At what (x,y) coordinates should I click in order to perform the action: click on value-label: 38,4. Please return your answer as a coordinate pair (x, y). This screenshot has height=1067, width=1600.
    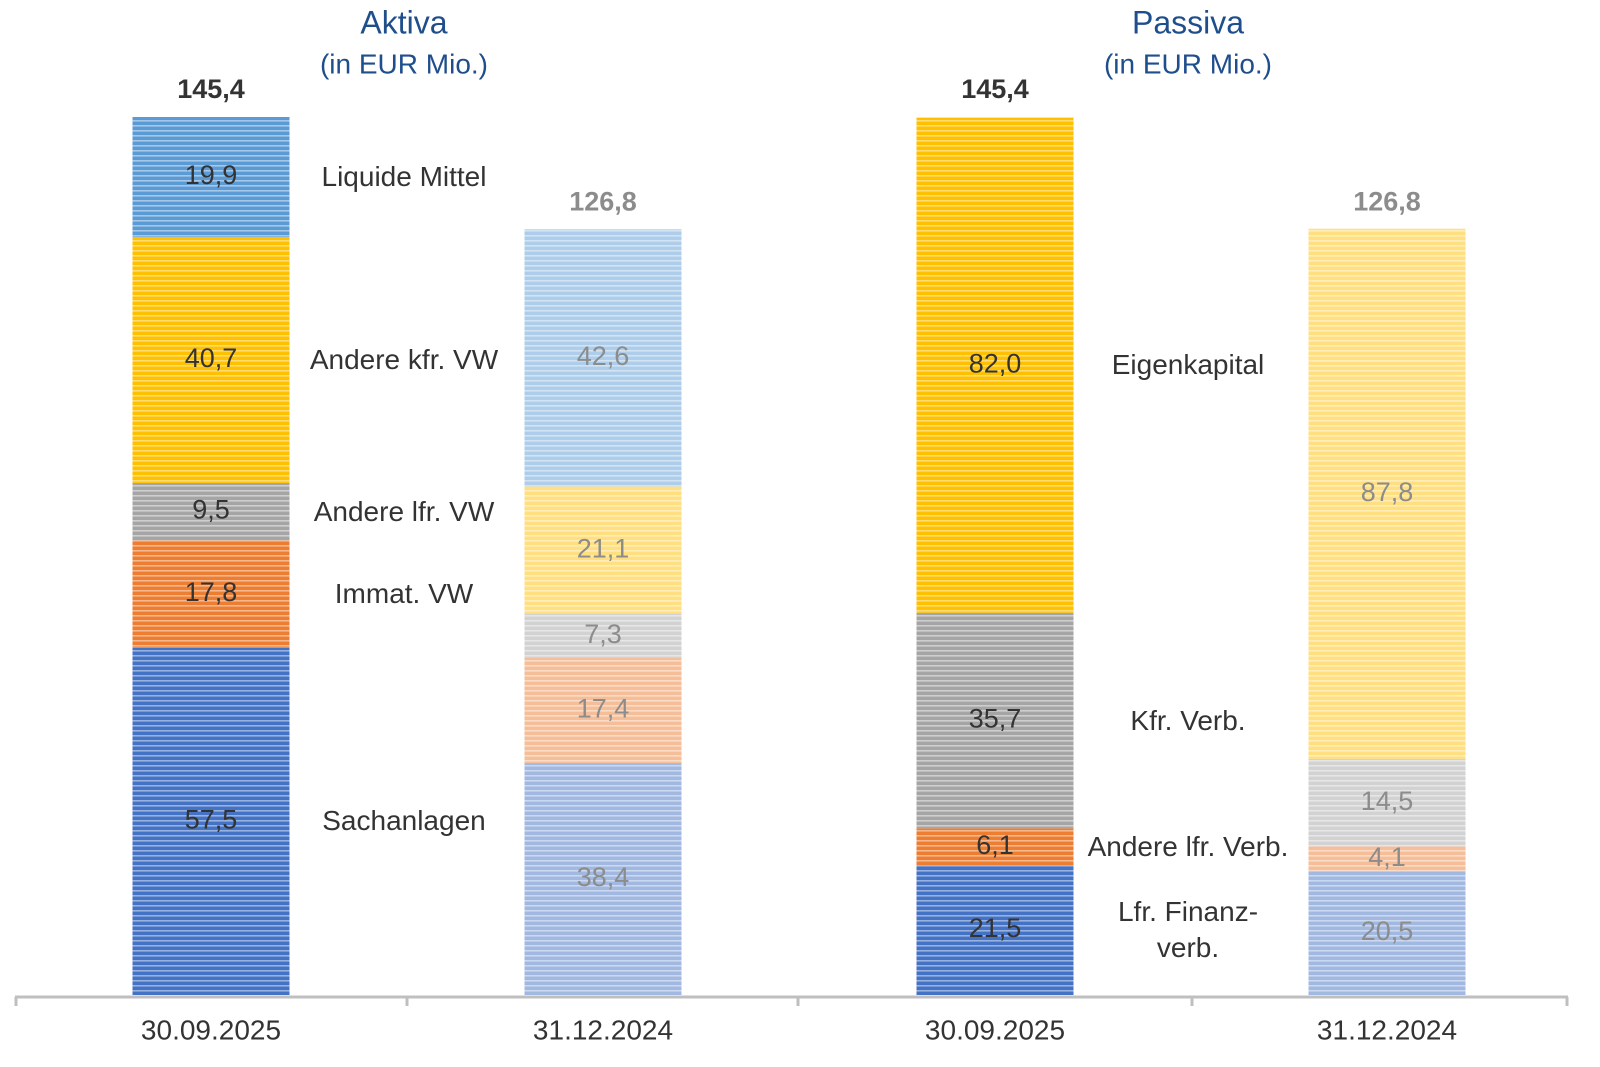
    Looking at the image, I should click on (603, 877).